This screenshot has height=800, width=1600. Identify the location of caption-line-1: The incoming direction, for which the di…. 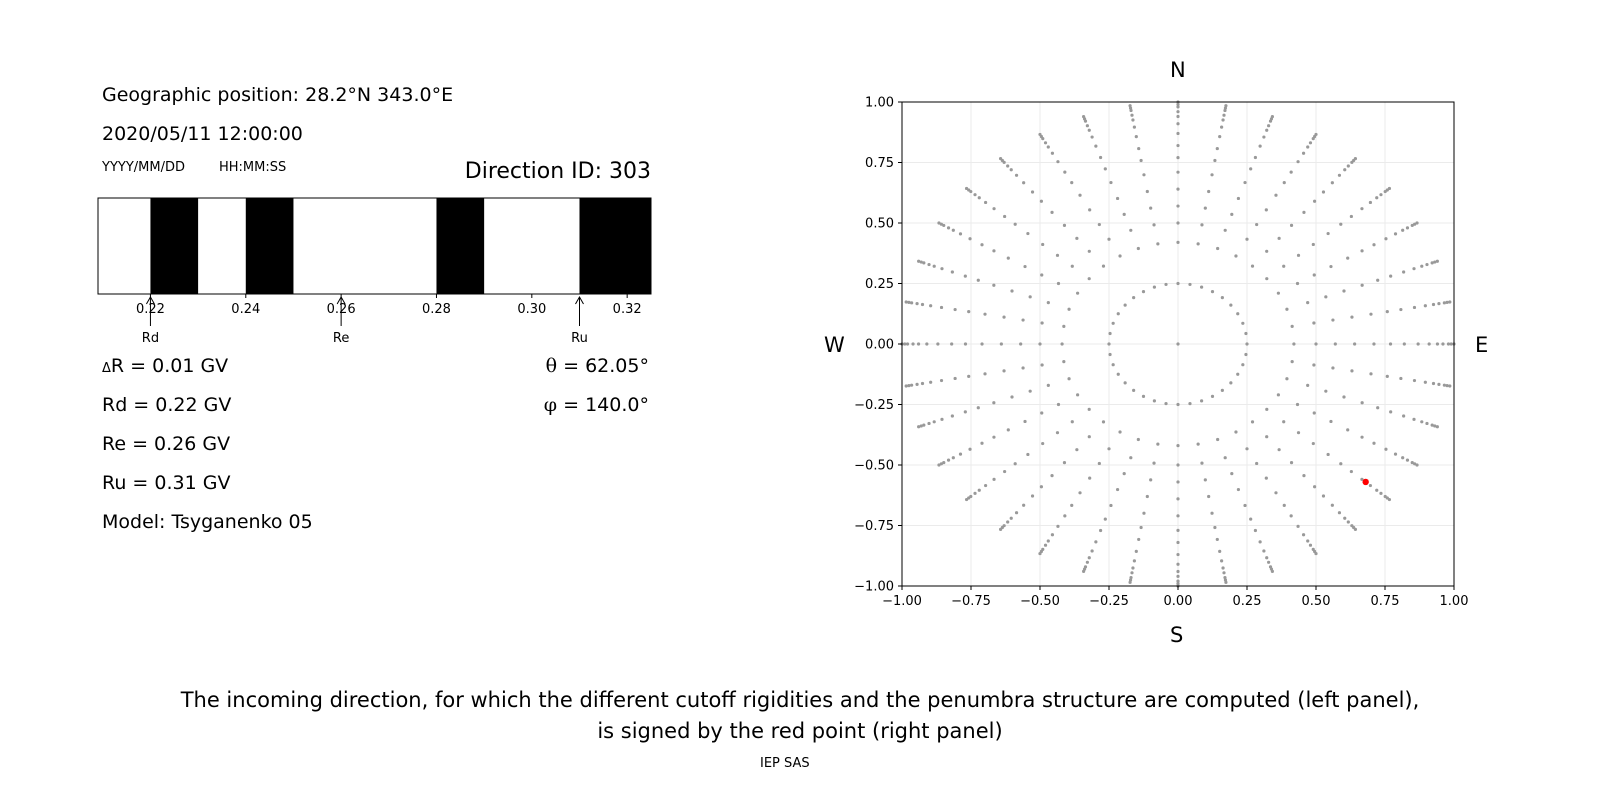
(800, 700).